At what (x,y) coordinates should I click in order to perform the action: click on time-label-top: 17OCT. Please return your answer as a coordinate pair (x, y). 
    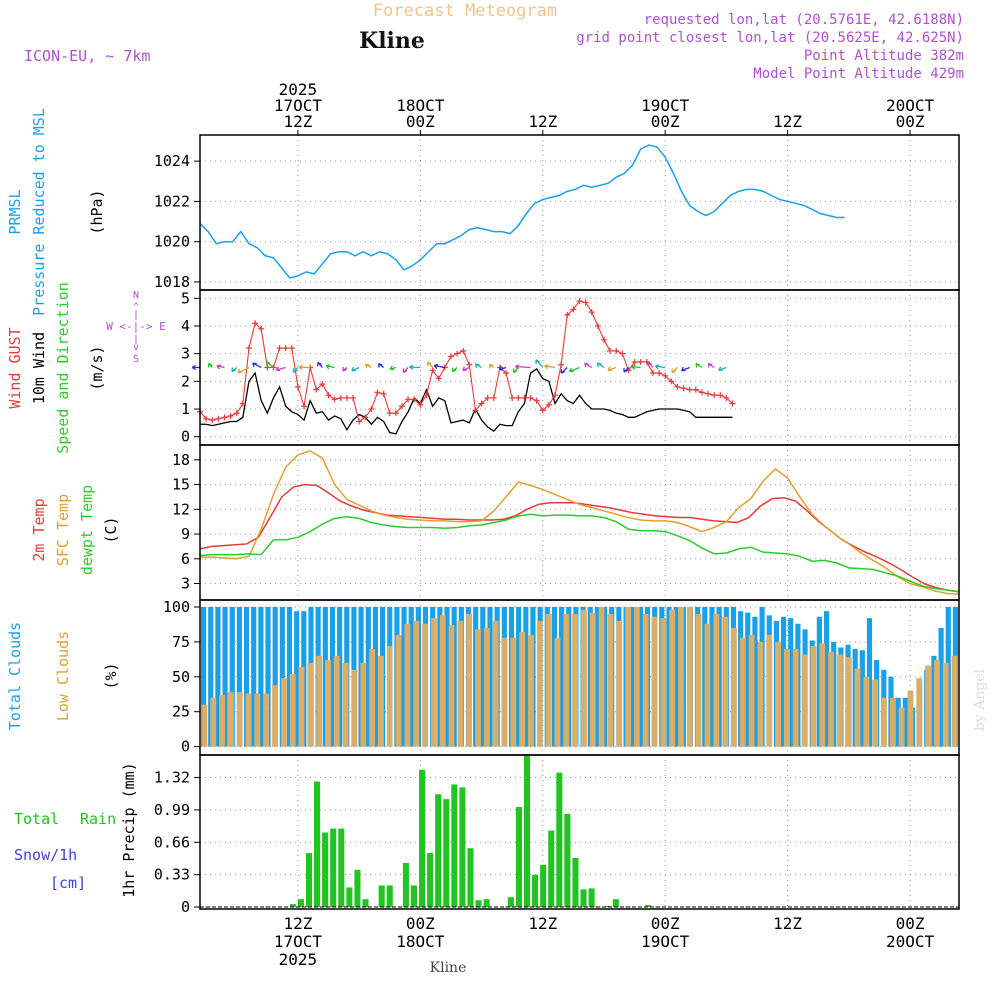
    Looking at the image, I should click on (298, 105).